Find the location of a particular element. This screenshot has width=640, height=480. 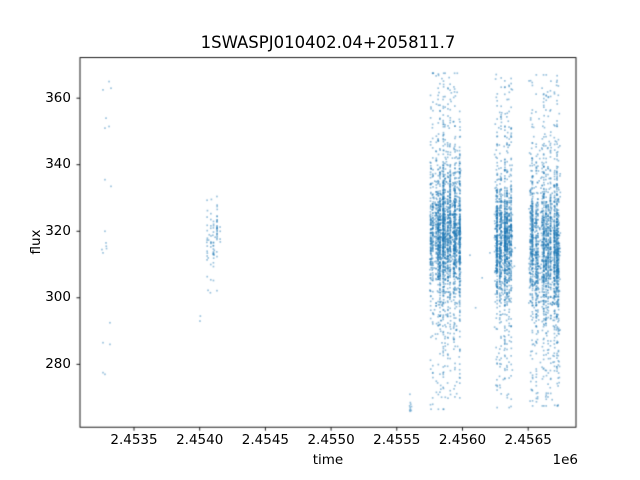

y-tick-label: 300 is located at coordinates (58, 297).